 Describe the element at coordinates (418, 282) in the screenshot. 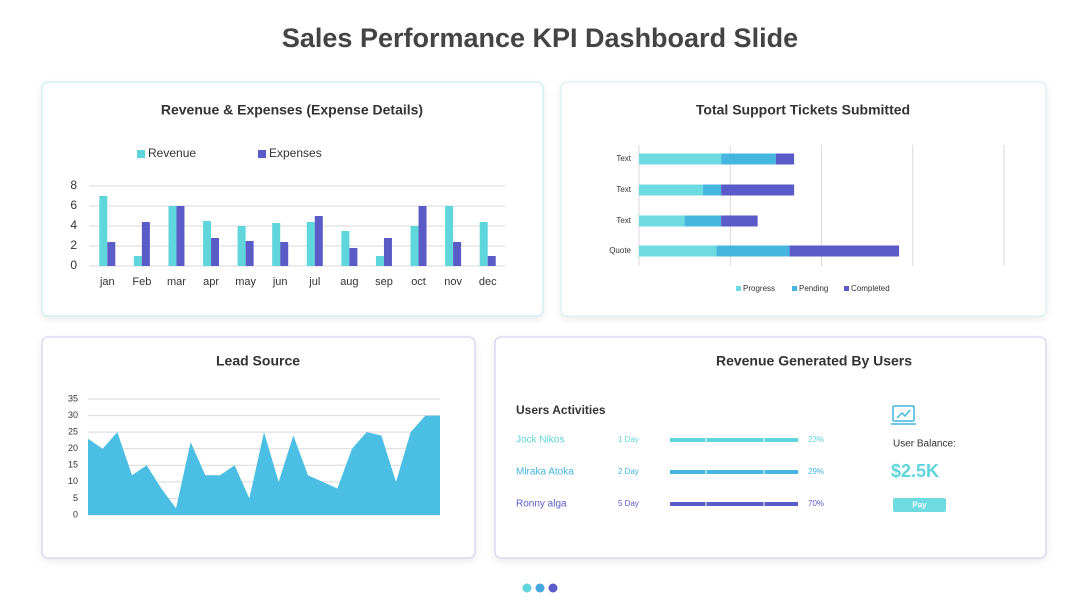

I see `x-tick-label: oct` at that location.